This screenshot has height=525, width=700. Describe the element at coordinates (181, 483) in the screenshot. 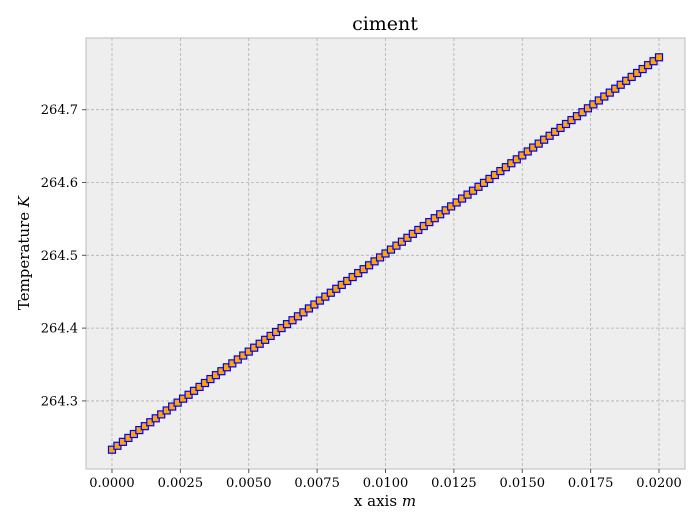

I see `x-tick-label: 0.0025` at that location.